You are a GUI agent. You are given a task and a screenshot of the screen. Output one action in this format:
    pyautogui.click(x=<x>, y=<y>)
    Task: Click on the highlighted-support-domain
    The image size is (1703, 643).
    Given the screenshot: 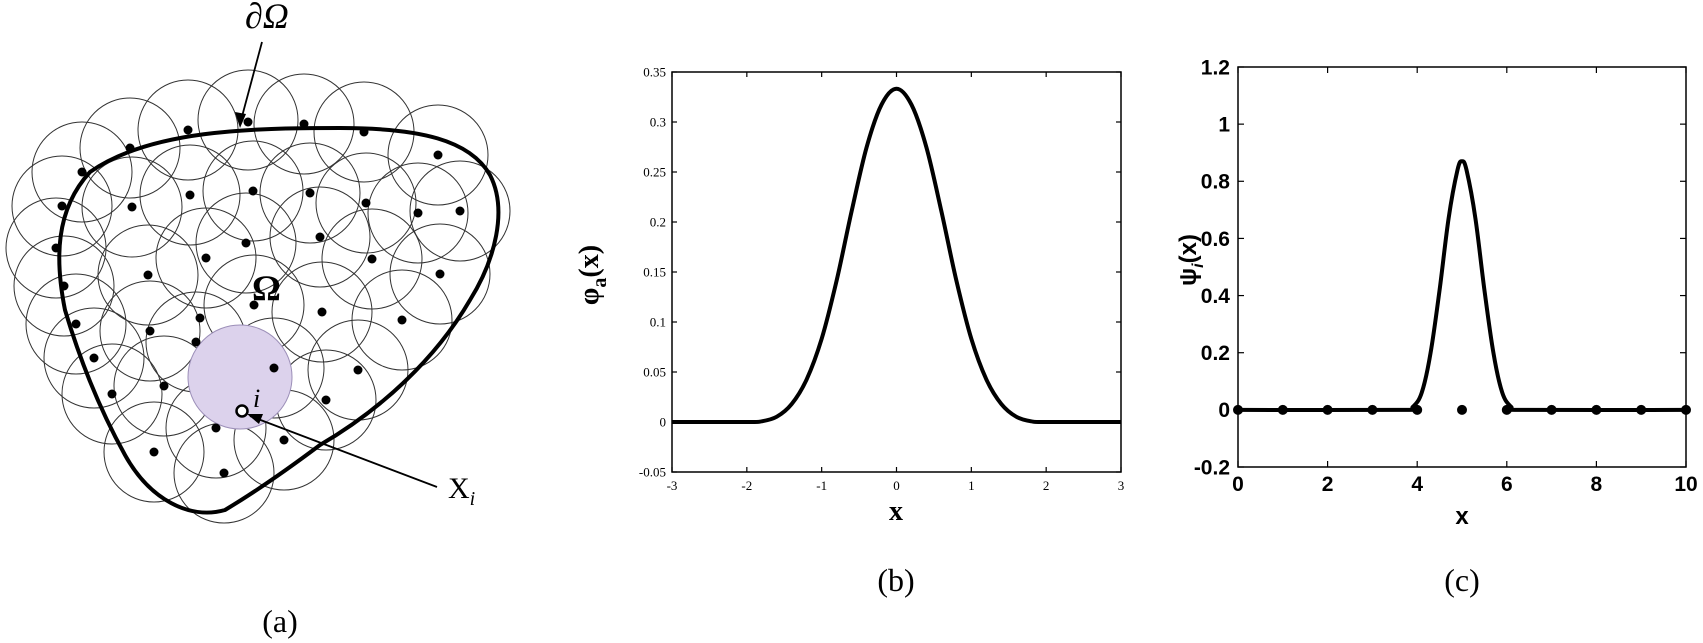 What is the action you would take?
    pyautogui.click(x=240, y=377)
    